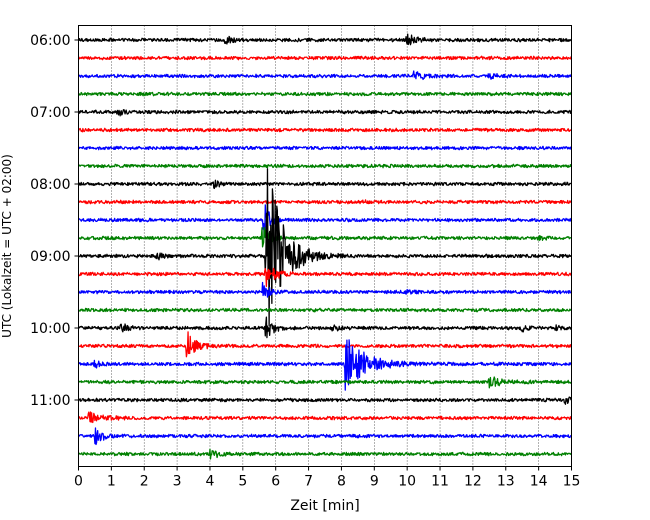 This screenshot has width=650, height=520. What do you see at coordinates (78, 482) in the screenshot?
I see `x-tick-label: 0` at bounding box center [78, 482].